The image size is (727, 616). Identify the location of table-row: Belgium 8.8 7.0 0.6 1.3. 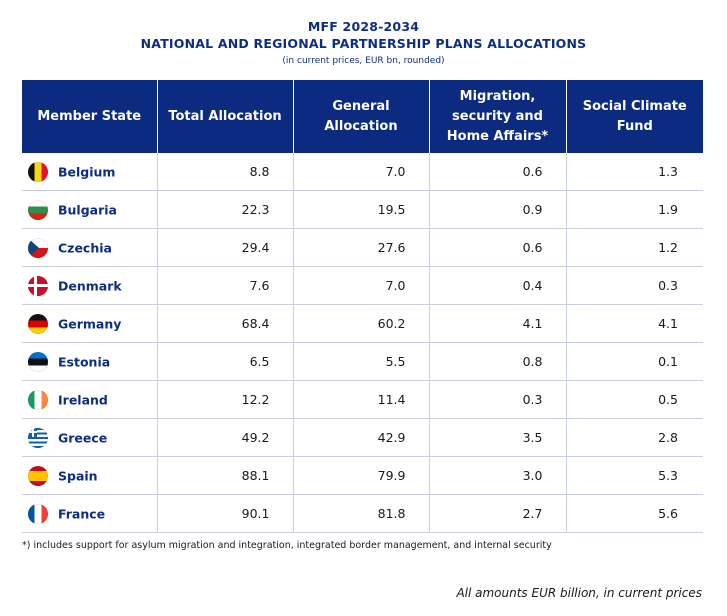
(362, 172).